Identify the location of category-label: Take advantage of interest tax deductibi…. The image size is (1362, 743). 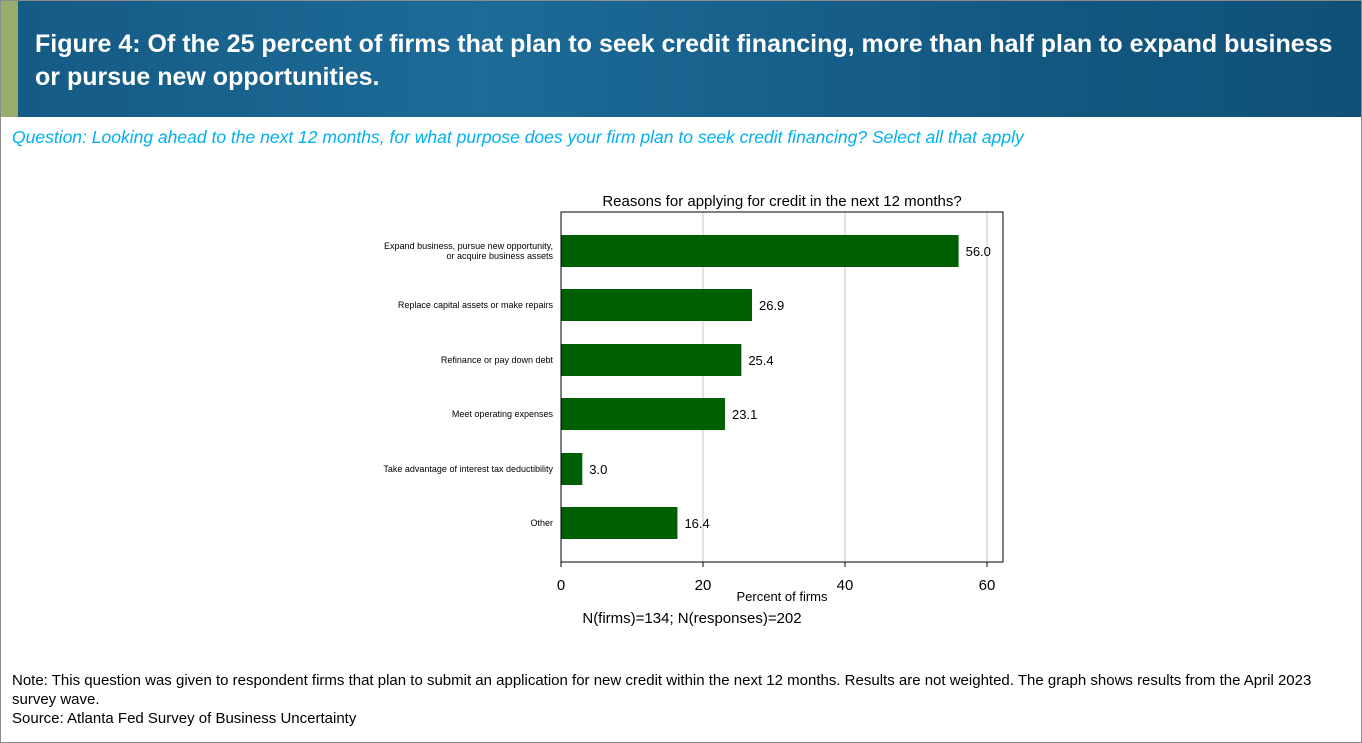
(468, 469).